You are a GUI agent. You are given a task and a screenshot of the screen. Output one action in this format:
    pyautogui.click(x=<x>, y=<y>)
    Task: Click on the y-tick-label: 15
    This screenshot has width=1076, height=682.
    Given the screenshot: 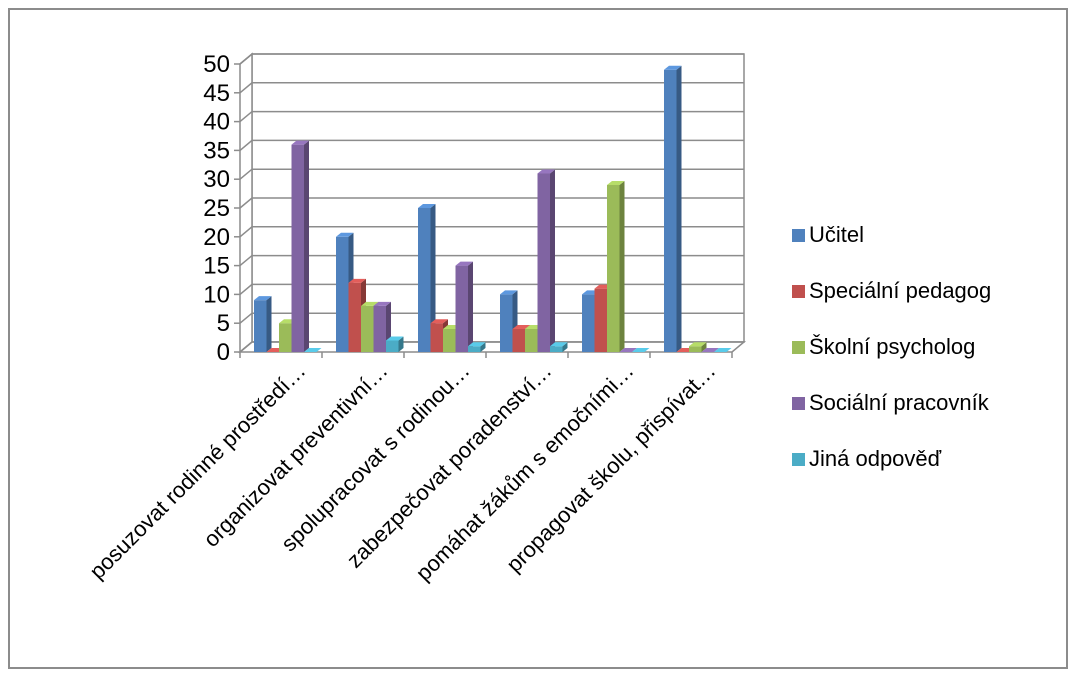 What is the action you would take?
    pyautogui.click(x=216, y=266)
    